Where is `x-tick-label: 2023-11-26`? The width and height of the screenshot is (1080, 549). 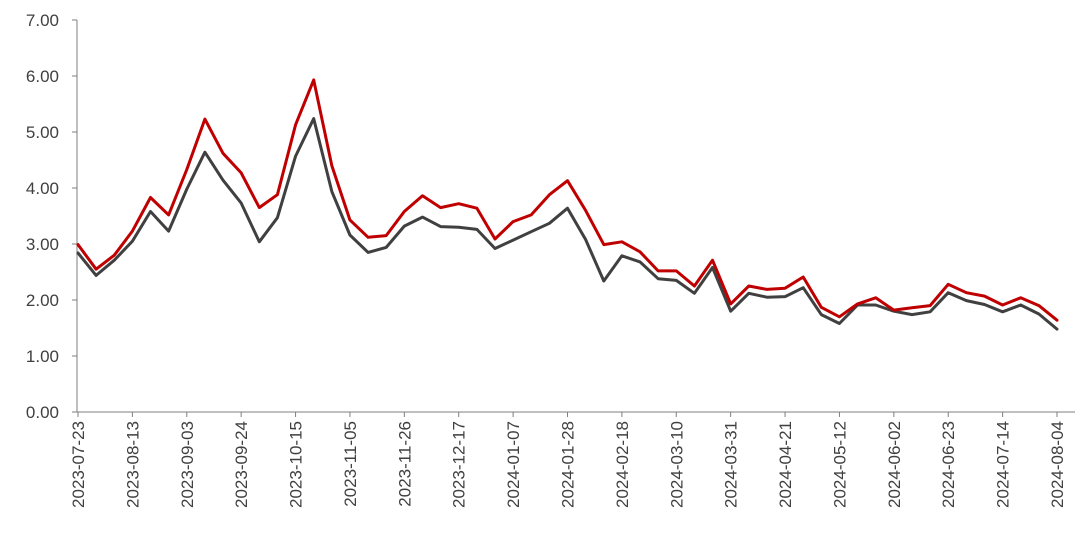 x-tick-label: 2023-11-26 is located at coordinates (404, 464).